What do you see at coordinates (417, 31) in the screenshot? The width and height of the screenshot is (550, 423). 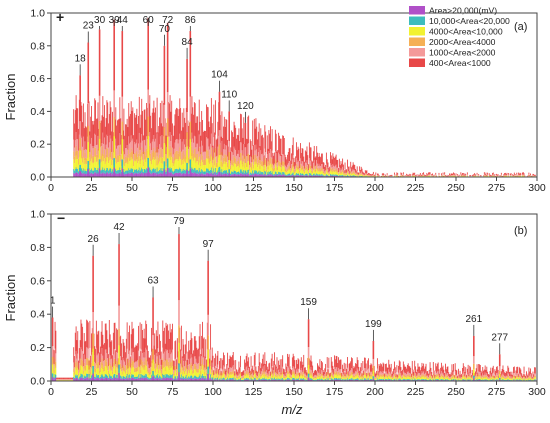 I see `legend-swatch` at bounding box center [417, 31].